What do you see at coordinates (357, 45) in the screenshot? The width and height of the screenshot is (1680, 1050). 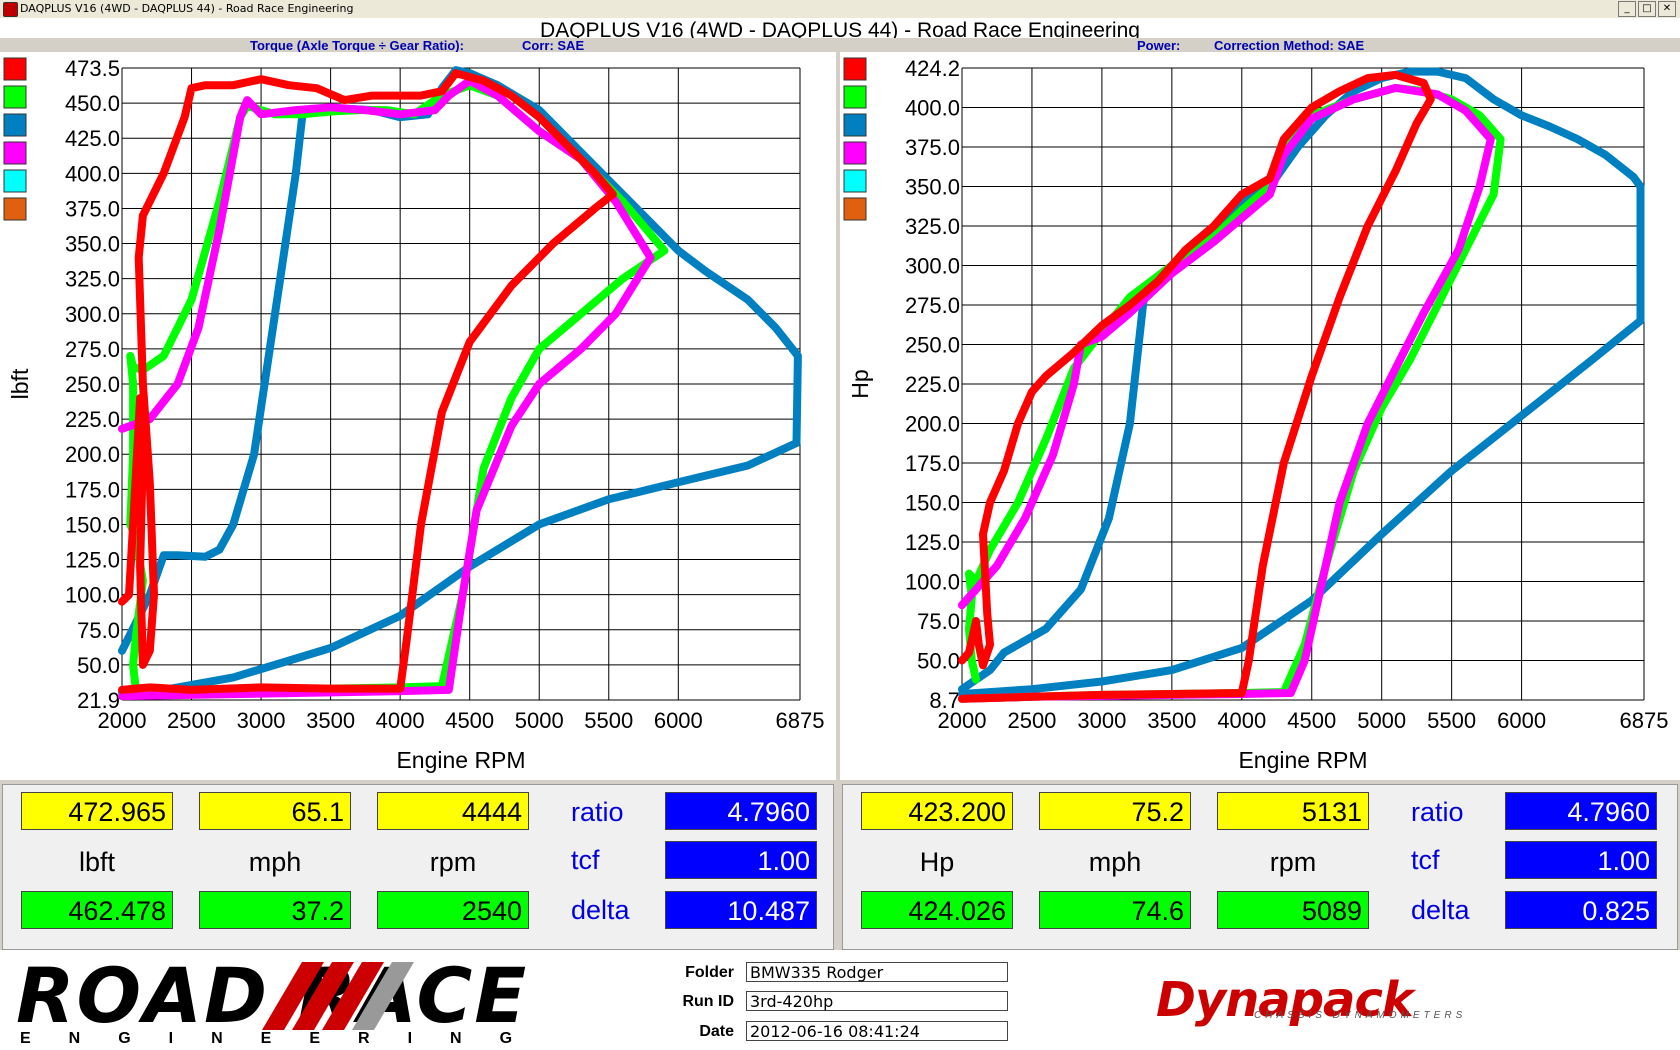 I see `torque-chart-title: Torque (Axle Torque ÷ Gear Ratio):` at bounding box center [357, 45].